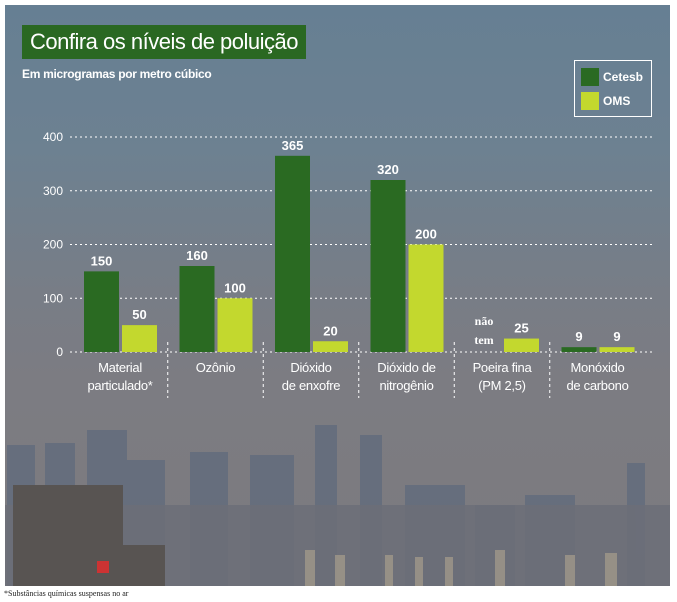 This screenshot has height=602, width=677. I want to click on x-category-label: Material, so click(120, 367).